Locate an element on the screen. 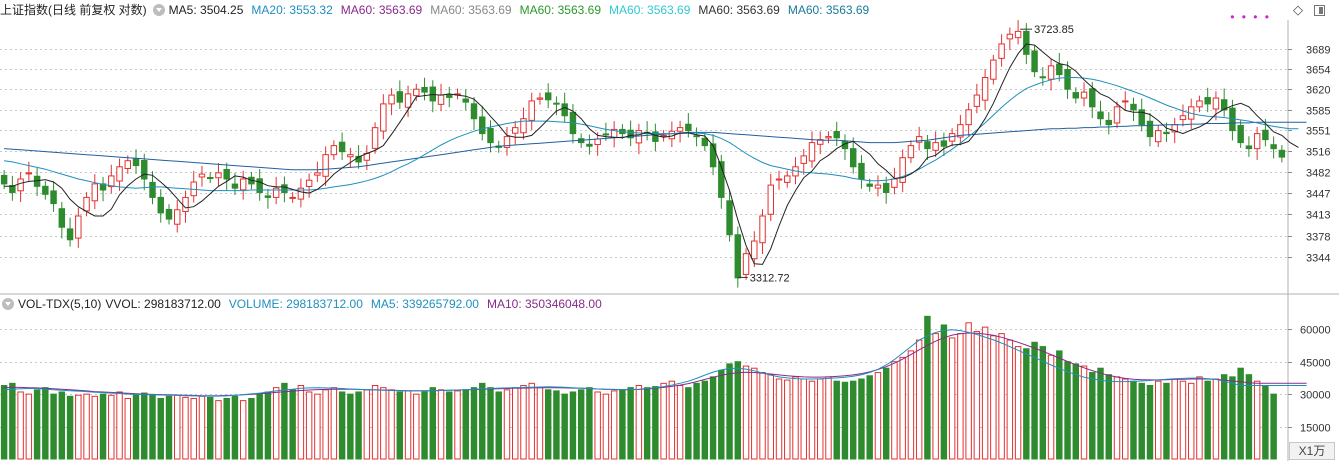  volume-tick-label: 60000 is located at coordinates (1315, 331).